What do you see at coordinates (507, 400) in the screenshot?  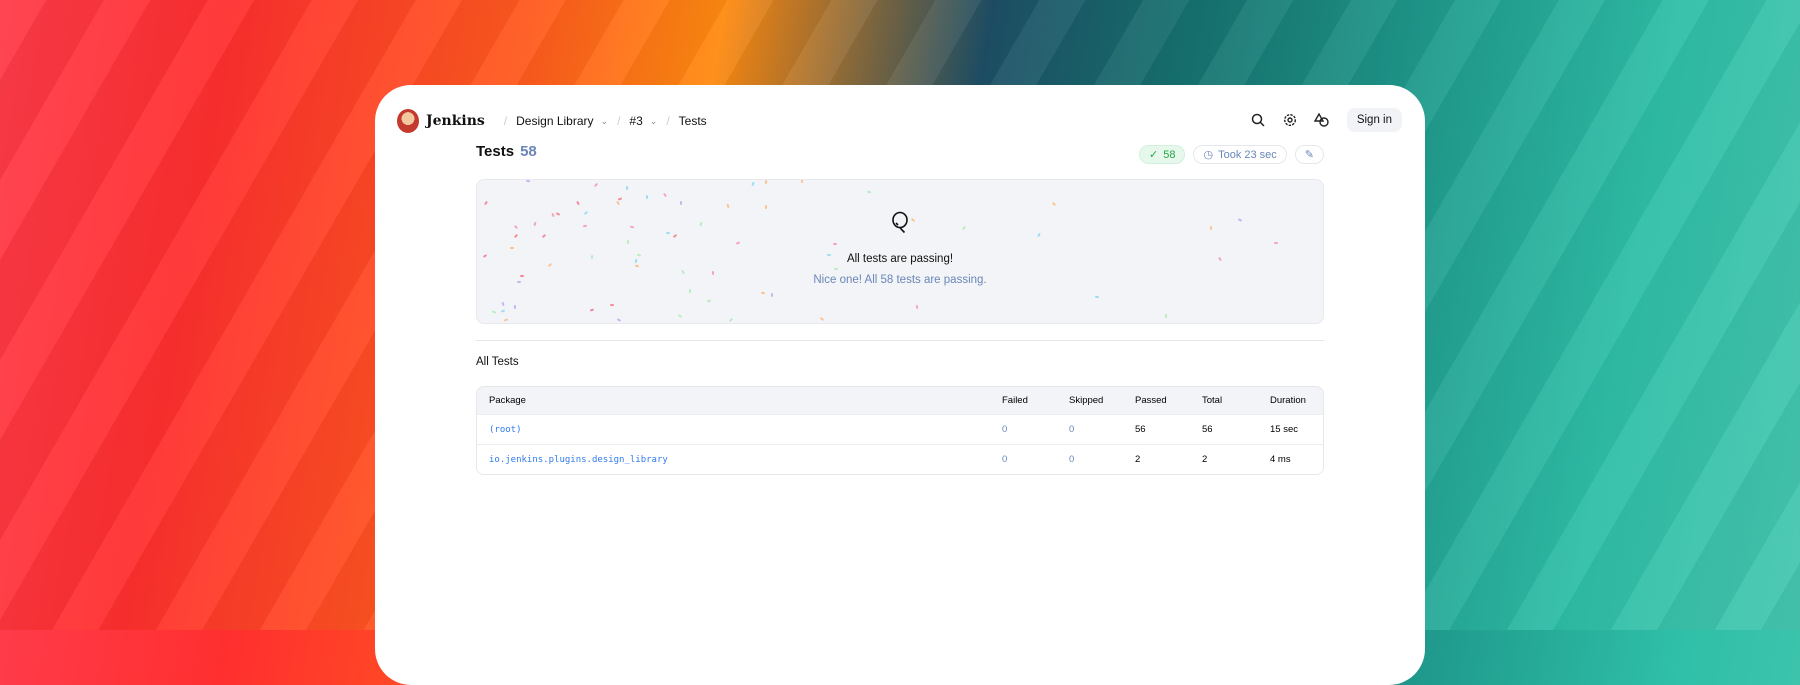 I see `header-package: Package` at bounding box center [507, 400].